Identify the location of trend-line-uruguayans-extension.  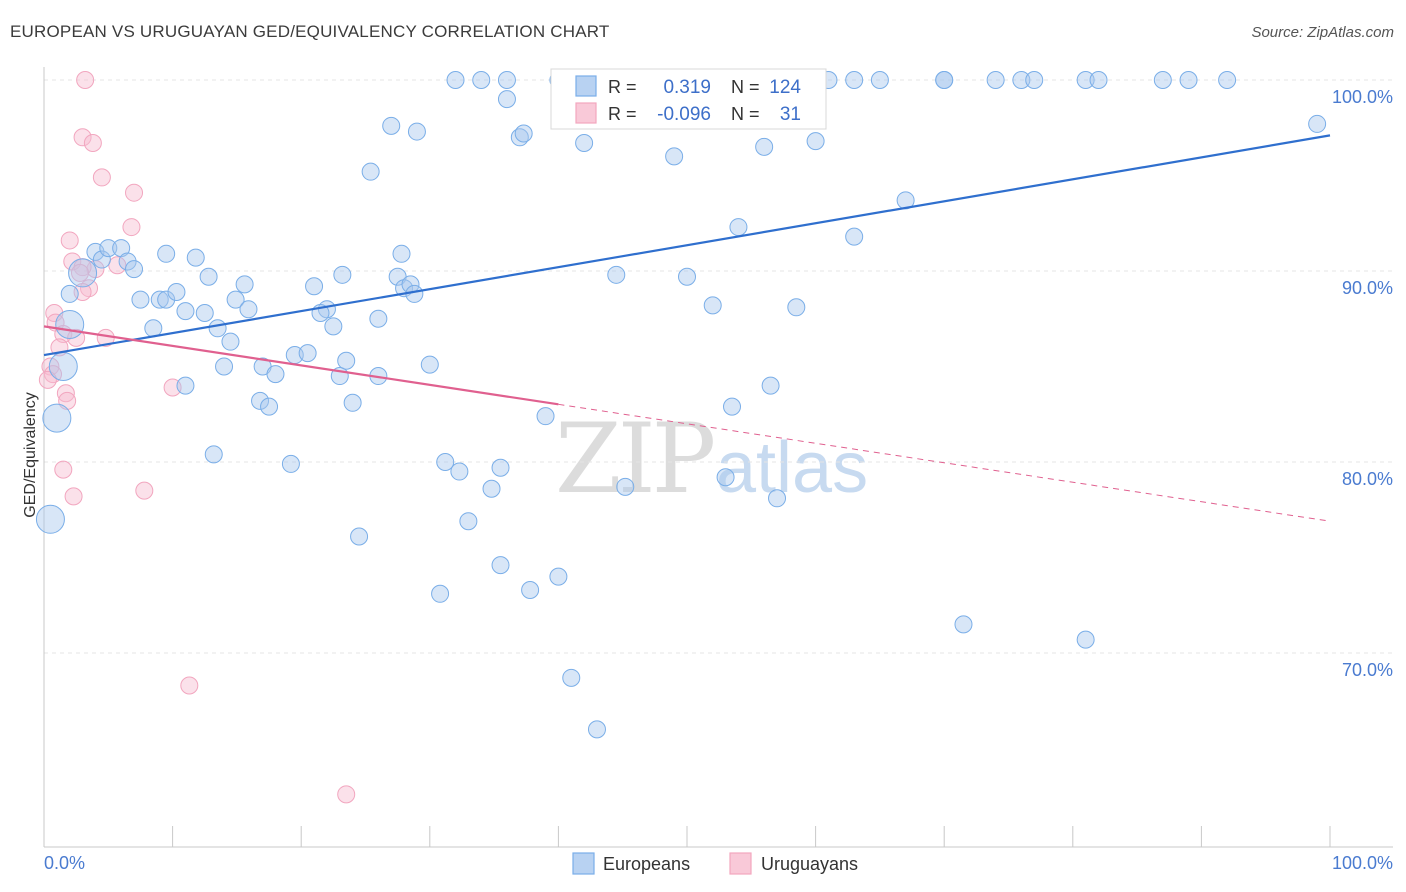
(944, 462).